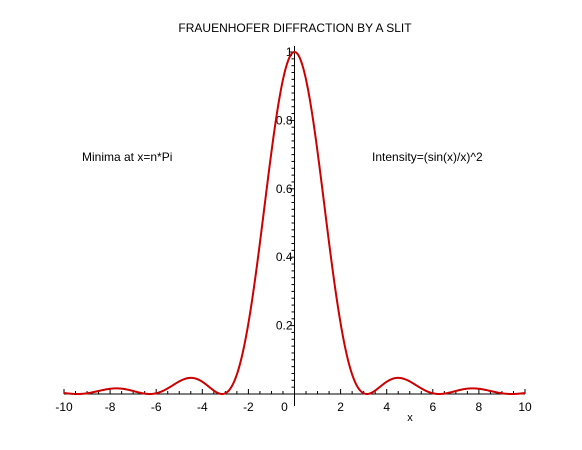 The height and width of the screenshot is (450, 582). What do you see at coordinates (248, 407) in the screenshot?
I see `x-tick-label: -2` at bounding box center [248, 407].